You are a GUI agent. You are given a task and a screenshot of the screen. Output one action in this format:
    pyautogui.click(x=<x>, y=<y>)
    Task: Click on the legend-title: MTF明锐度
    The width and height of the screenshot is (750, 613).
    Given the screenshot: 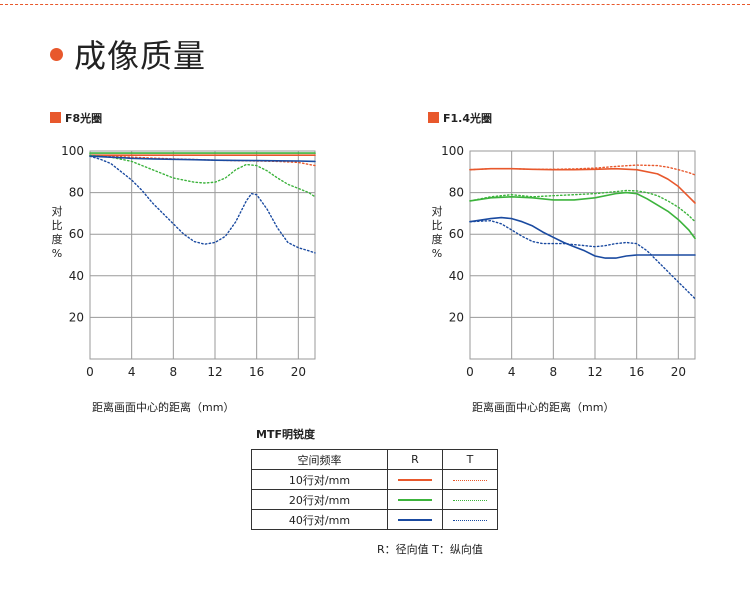 What is the action you would take?
    pyautogui.click(x=285, y=434)
    